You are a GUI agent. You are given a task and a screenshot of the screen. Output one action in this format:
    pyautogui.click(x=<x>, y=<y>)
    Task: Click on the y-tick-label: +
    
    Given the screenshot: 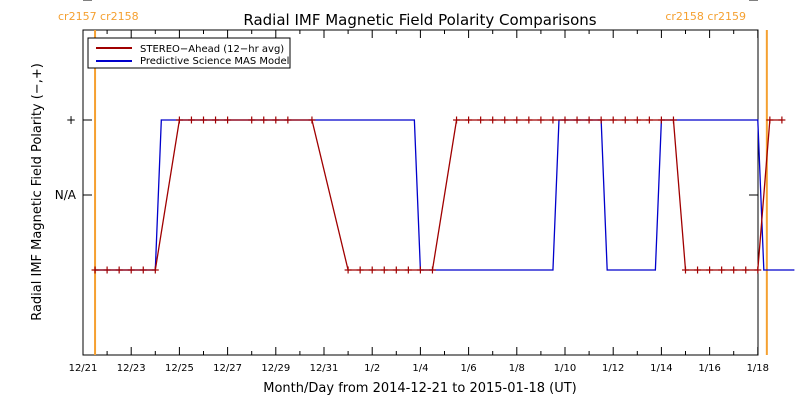 What is the action you would take?
    pyautogui.click(x=71, y=120)
    